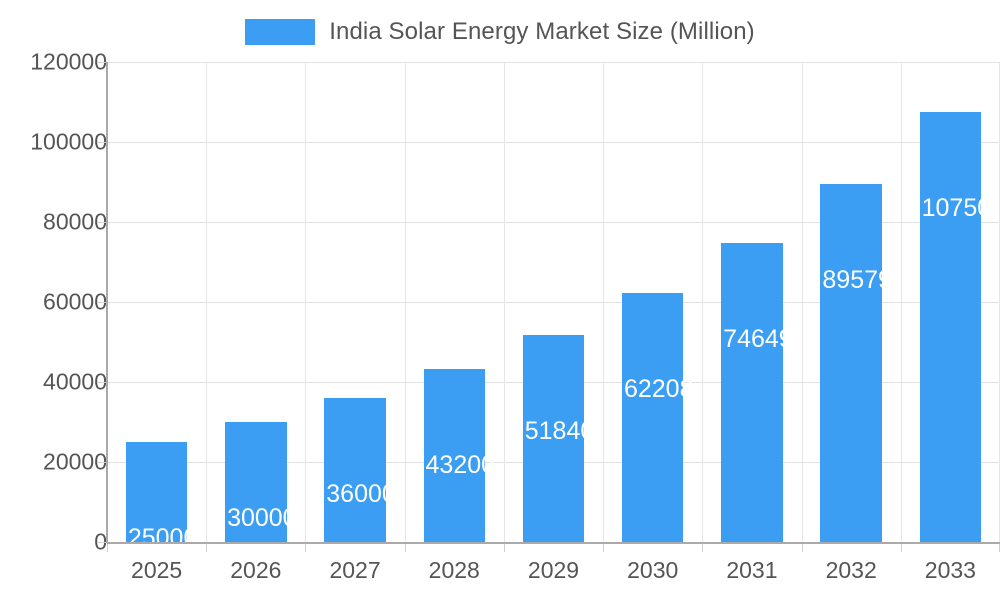 The height and width of the screenshot is (600, 1000). Describe the element at coordinates (355, 470) in the screenshot. I see `bar-2027` at that location.